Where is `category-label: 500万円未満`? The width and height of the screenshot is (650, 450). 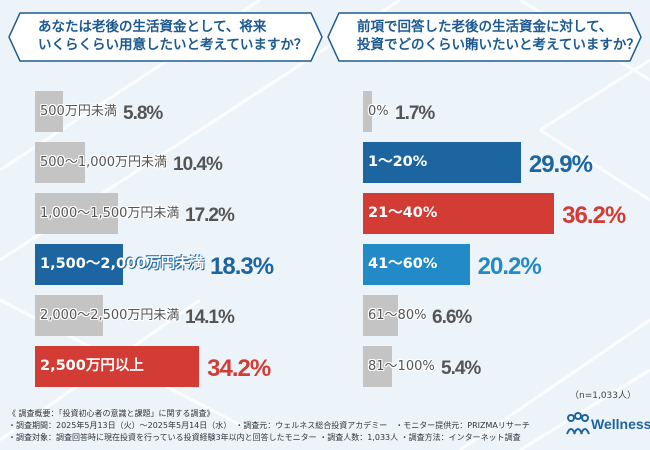 category-label: 500万円未満 is located at coordinates (78, 111).